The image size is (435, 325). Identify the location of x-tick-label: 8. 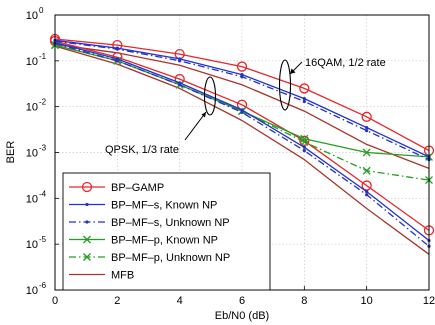
(304, 301).